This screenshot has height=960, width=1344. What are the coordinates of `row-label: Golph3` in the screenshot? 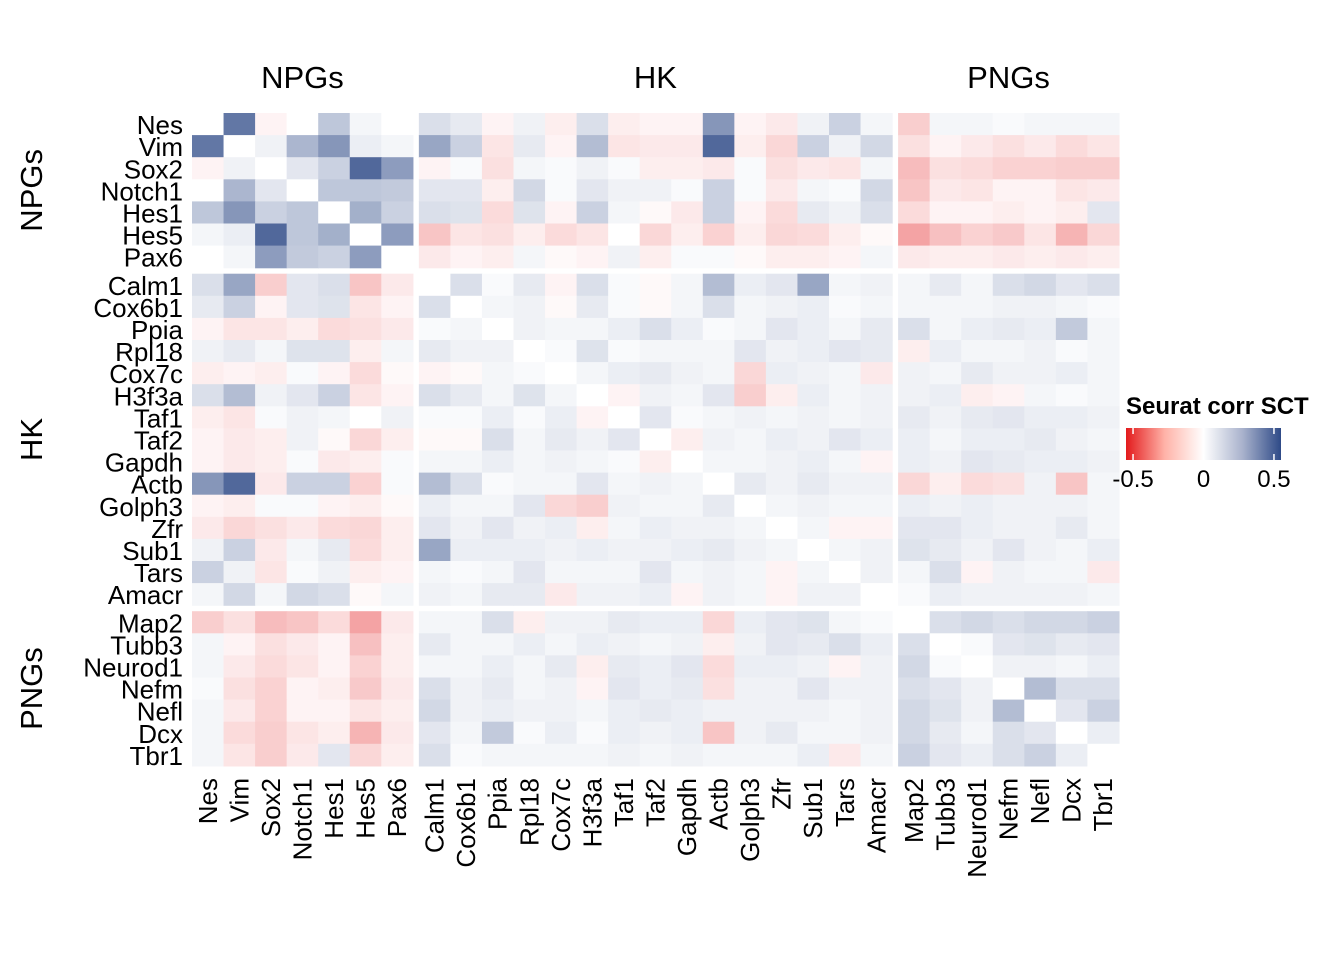 It's located at (141, 507).